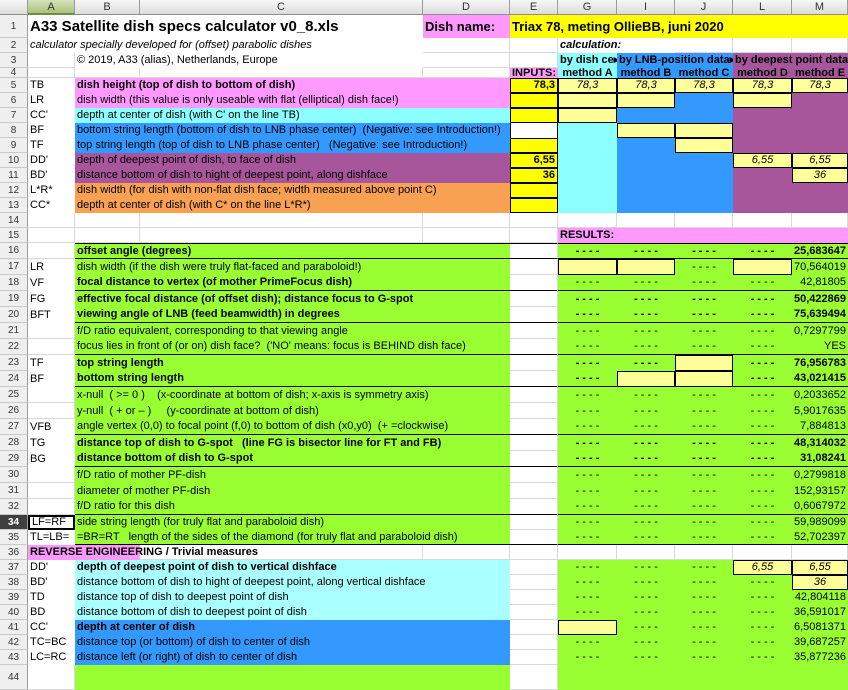 The width and height of the screenshot is (848, 690). Describe the element at coordinates (646, 459) in the screenshot. I see `dash-cell-I29: - - - -` at that location.